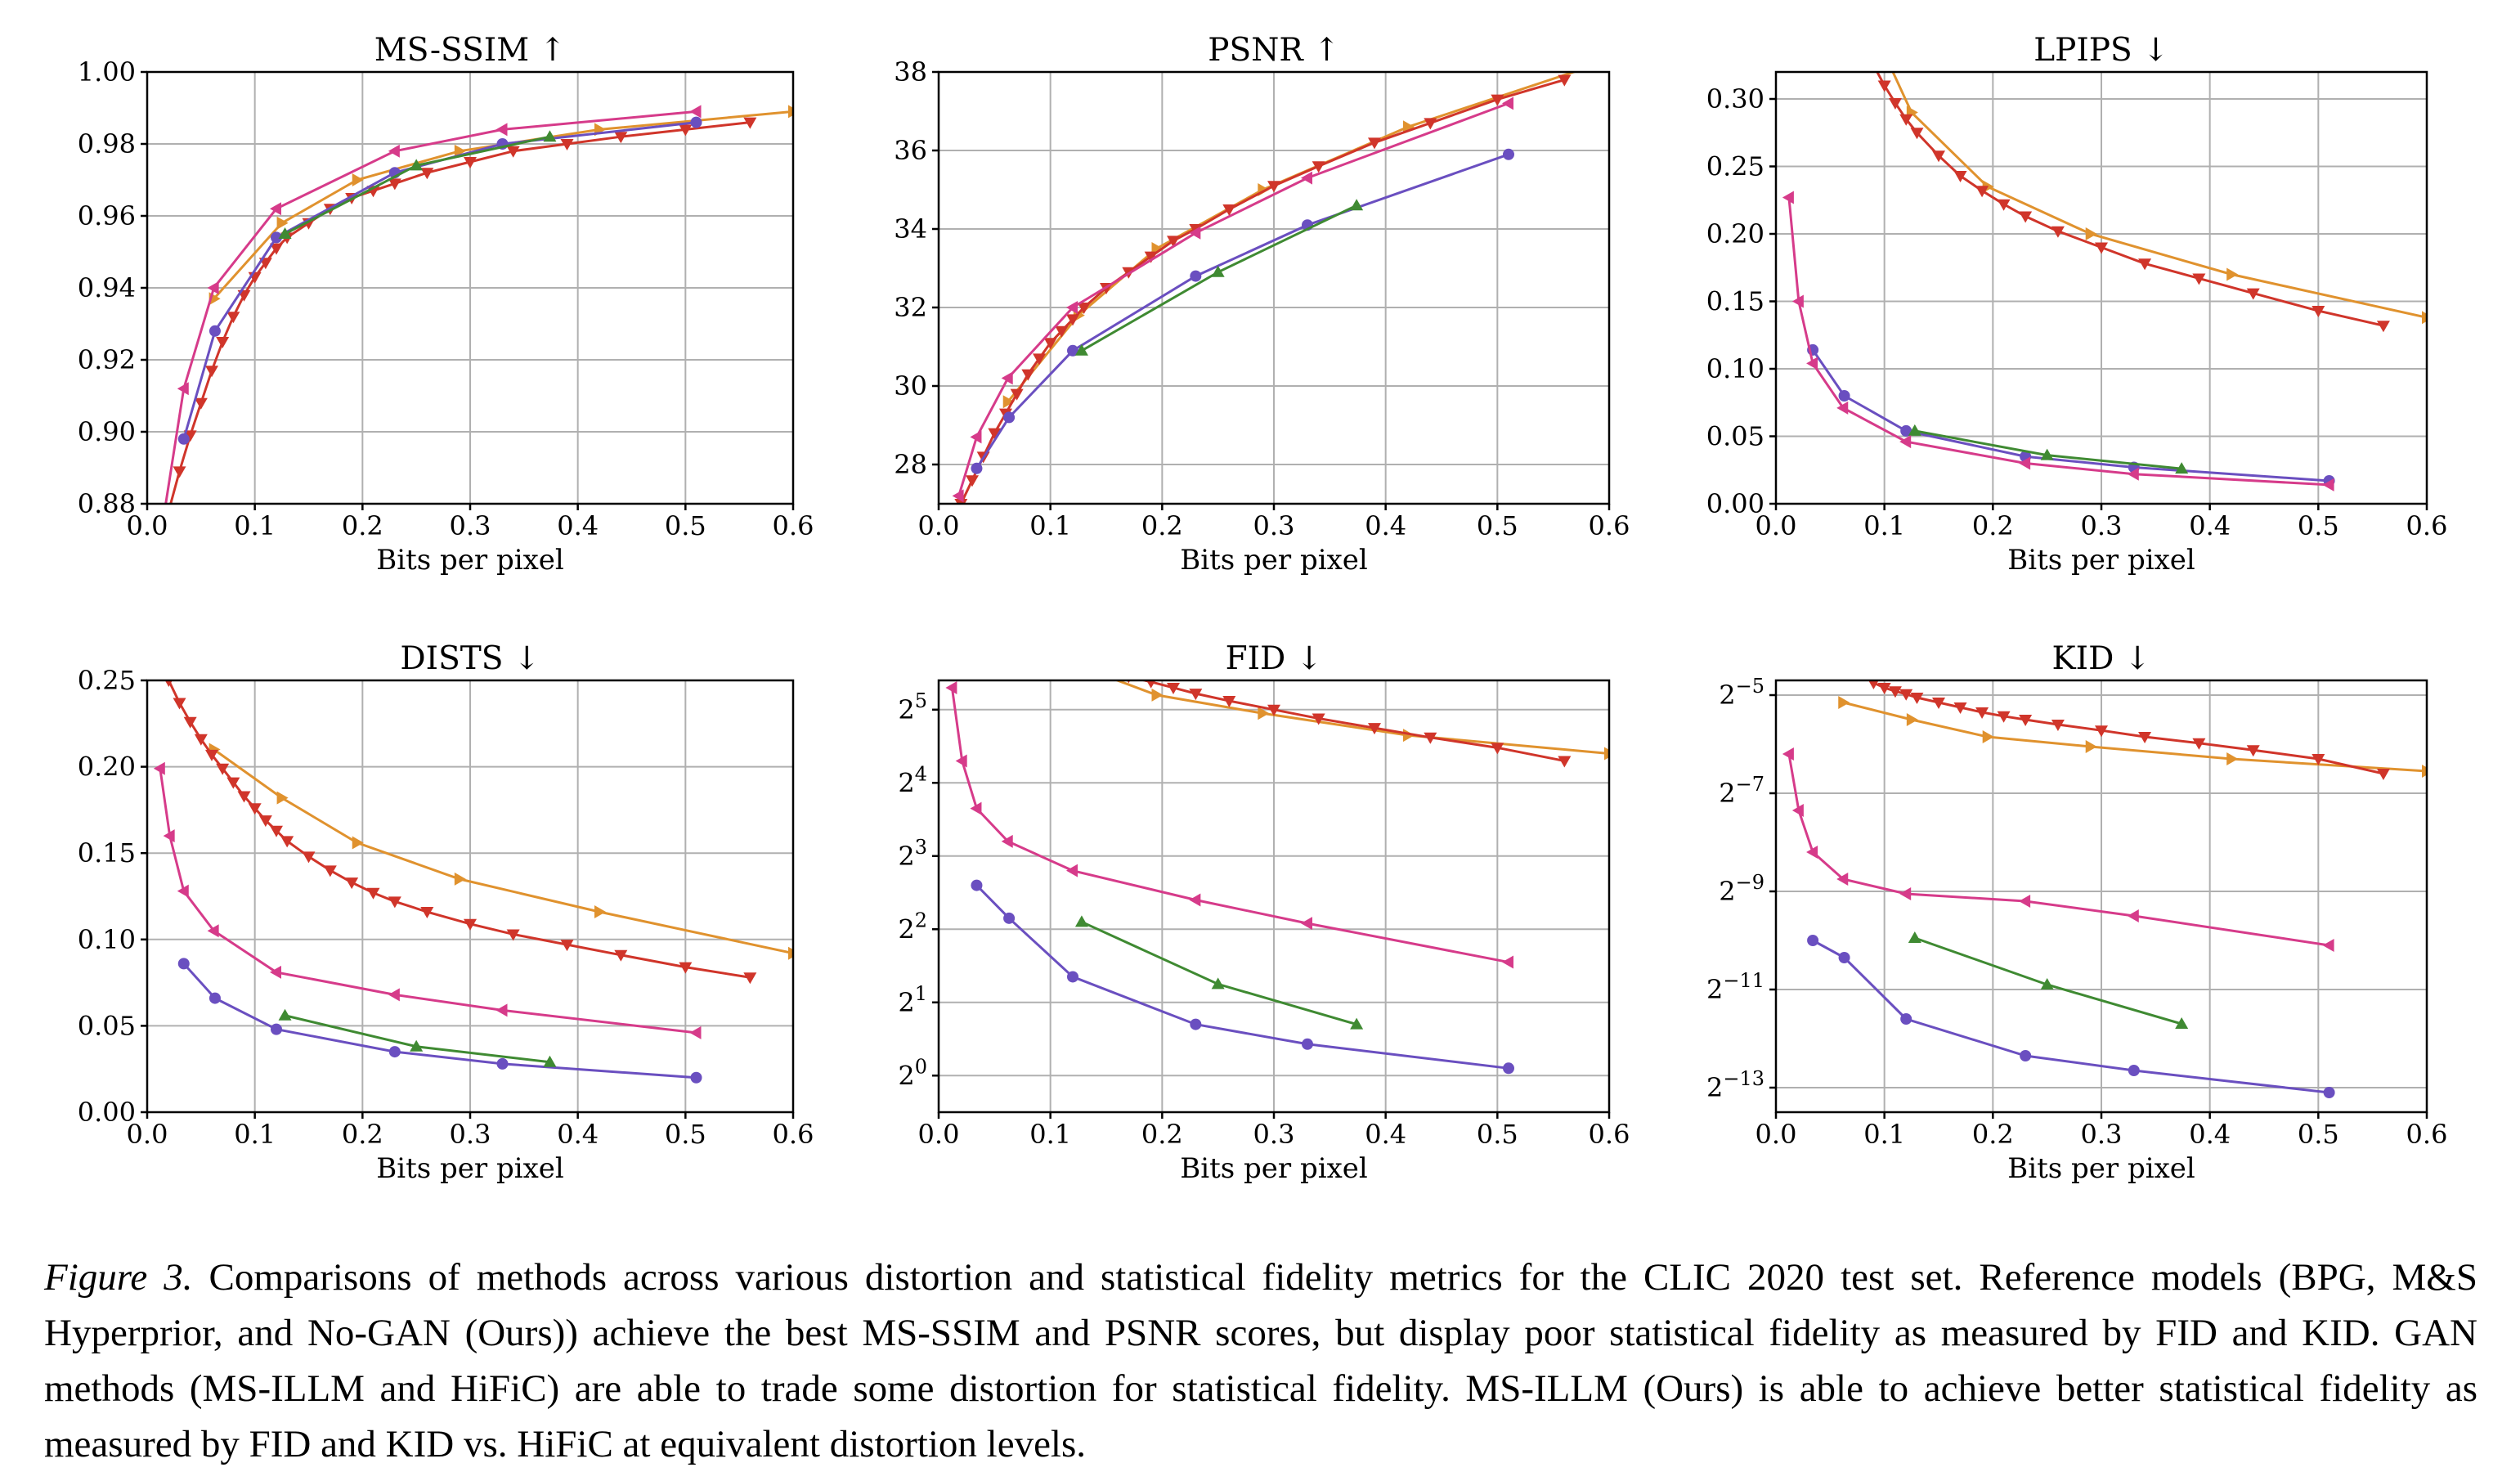  I want to click on y-tick-label: 0.88, so click(107, 504).